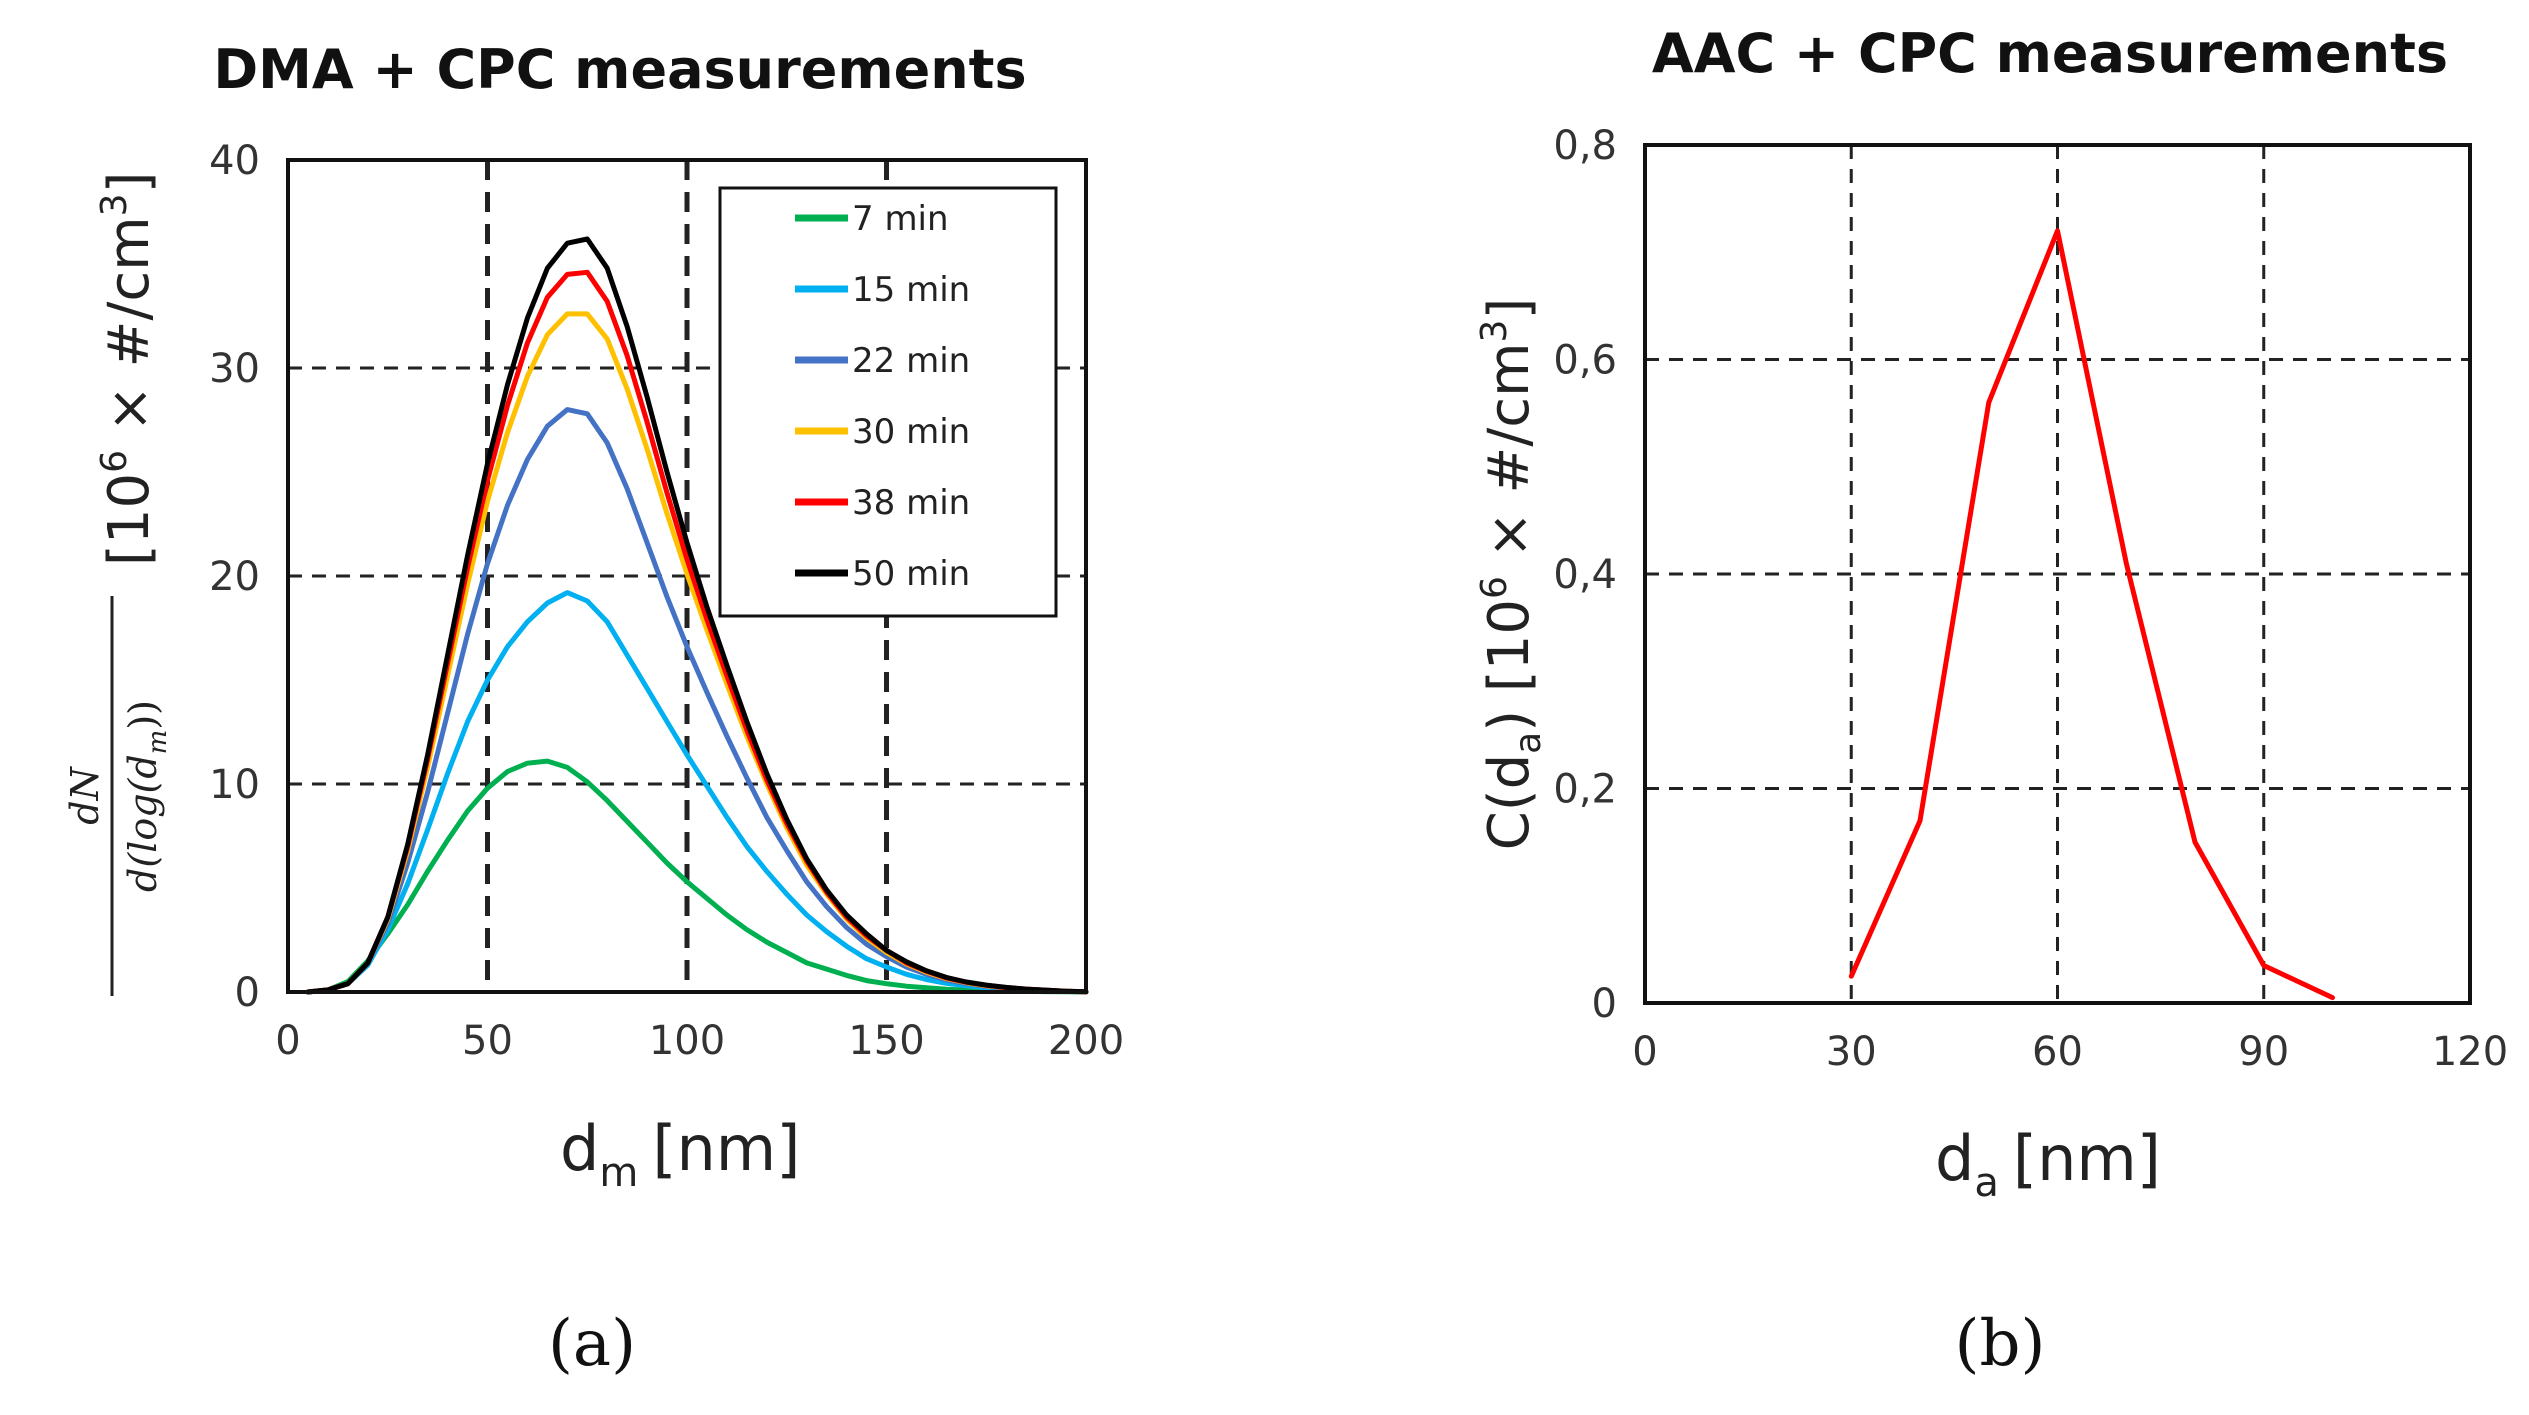  I want to click on chart-a-ylabel-unit: [106 × #/cm3], so click(128, 369).